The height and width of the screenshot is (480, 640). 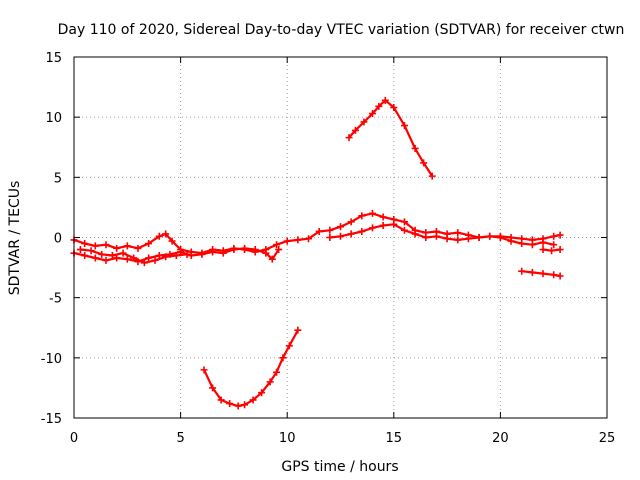 I want to click on y-tick-label: -5, so click(x=55, y=299).